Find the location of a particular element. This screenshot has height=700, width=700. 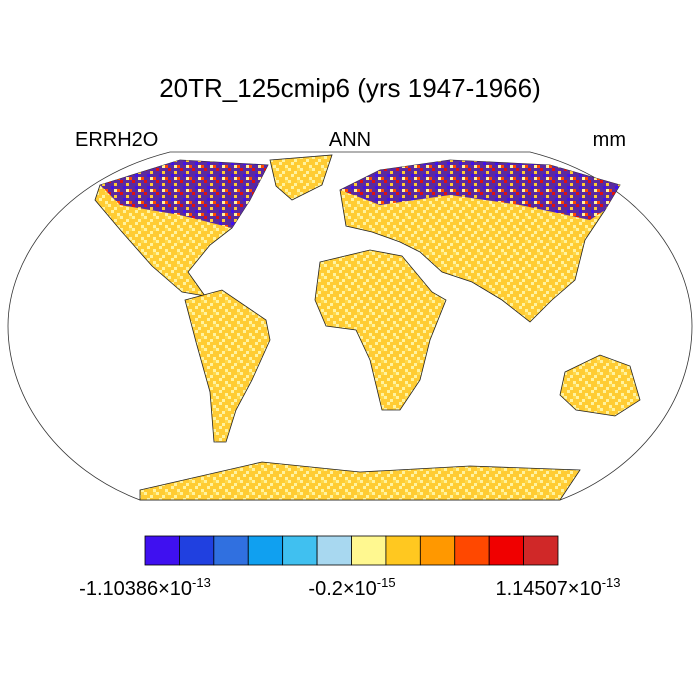

label-base: 1.14507×10 is located at coordinates (548, 589).